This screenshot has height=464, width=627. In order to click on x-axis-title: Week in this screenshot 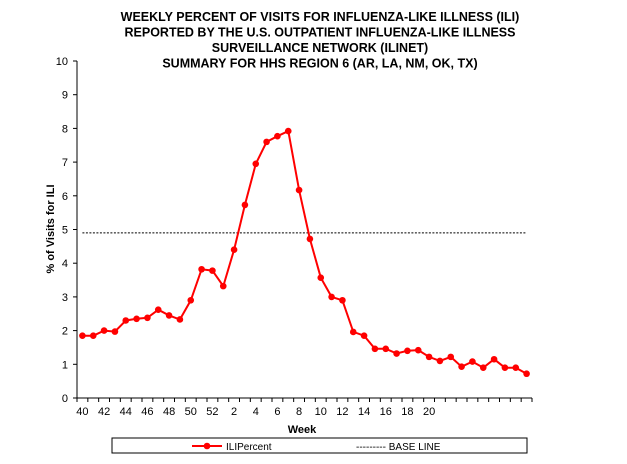, I will do `click(302, 430)`.